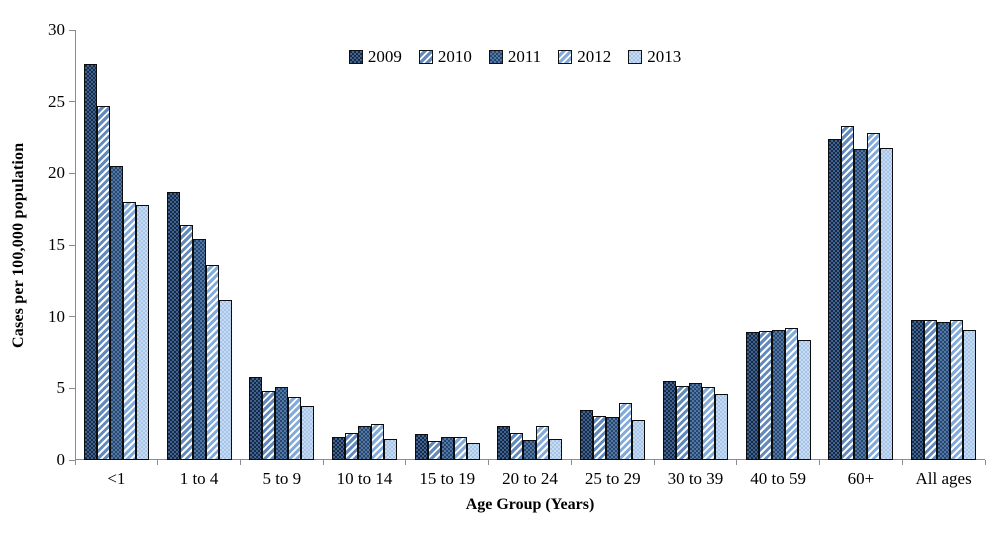 Image resolution: width=1000 pixels, height=533 pixels. Describe the element at coordinates (943, 478) in the screenshot. I see `category-label: All ages` at that location.